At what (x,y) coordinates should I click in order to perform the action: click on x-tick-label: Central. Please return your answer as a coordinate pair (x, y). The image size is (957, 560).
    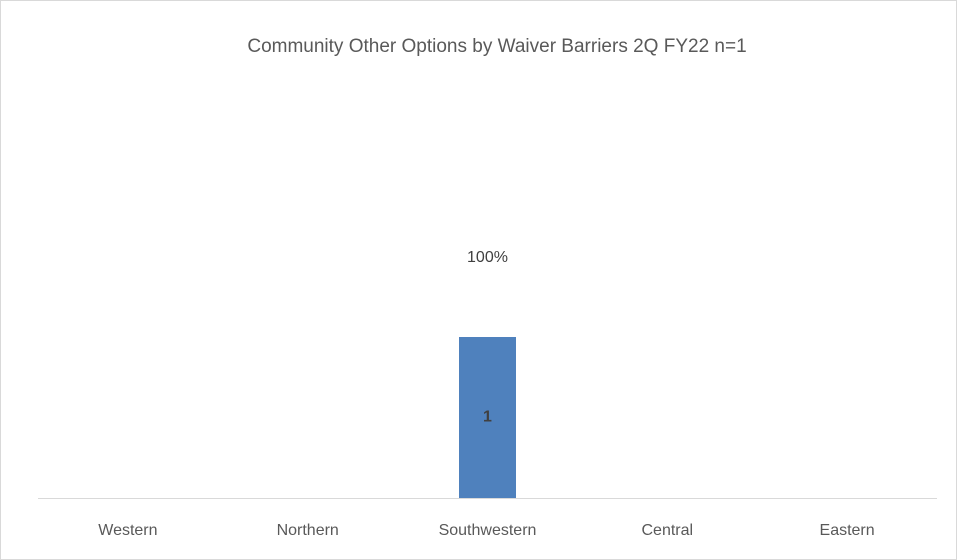
    Looking at the image, I should click on (668, 530).